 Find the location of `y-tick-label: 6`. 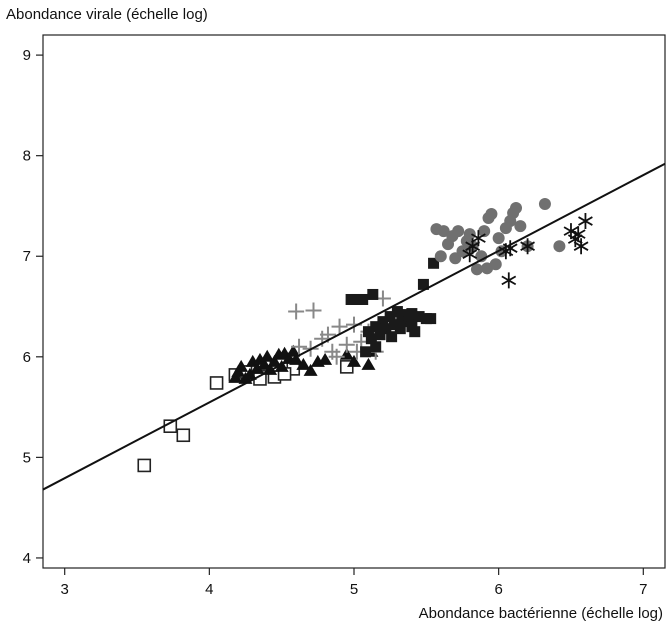

y-tick-label: 6 is located at coordinates (27, 357).